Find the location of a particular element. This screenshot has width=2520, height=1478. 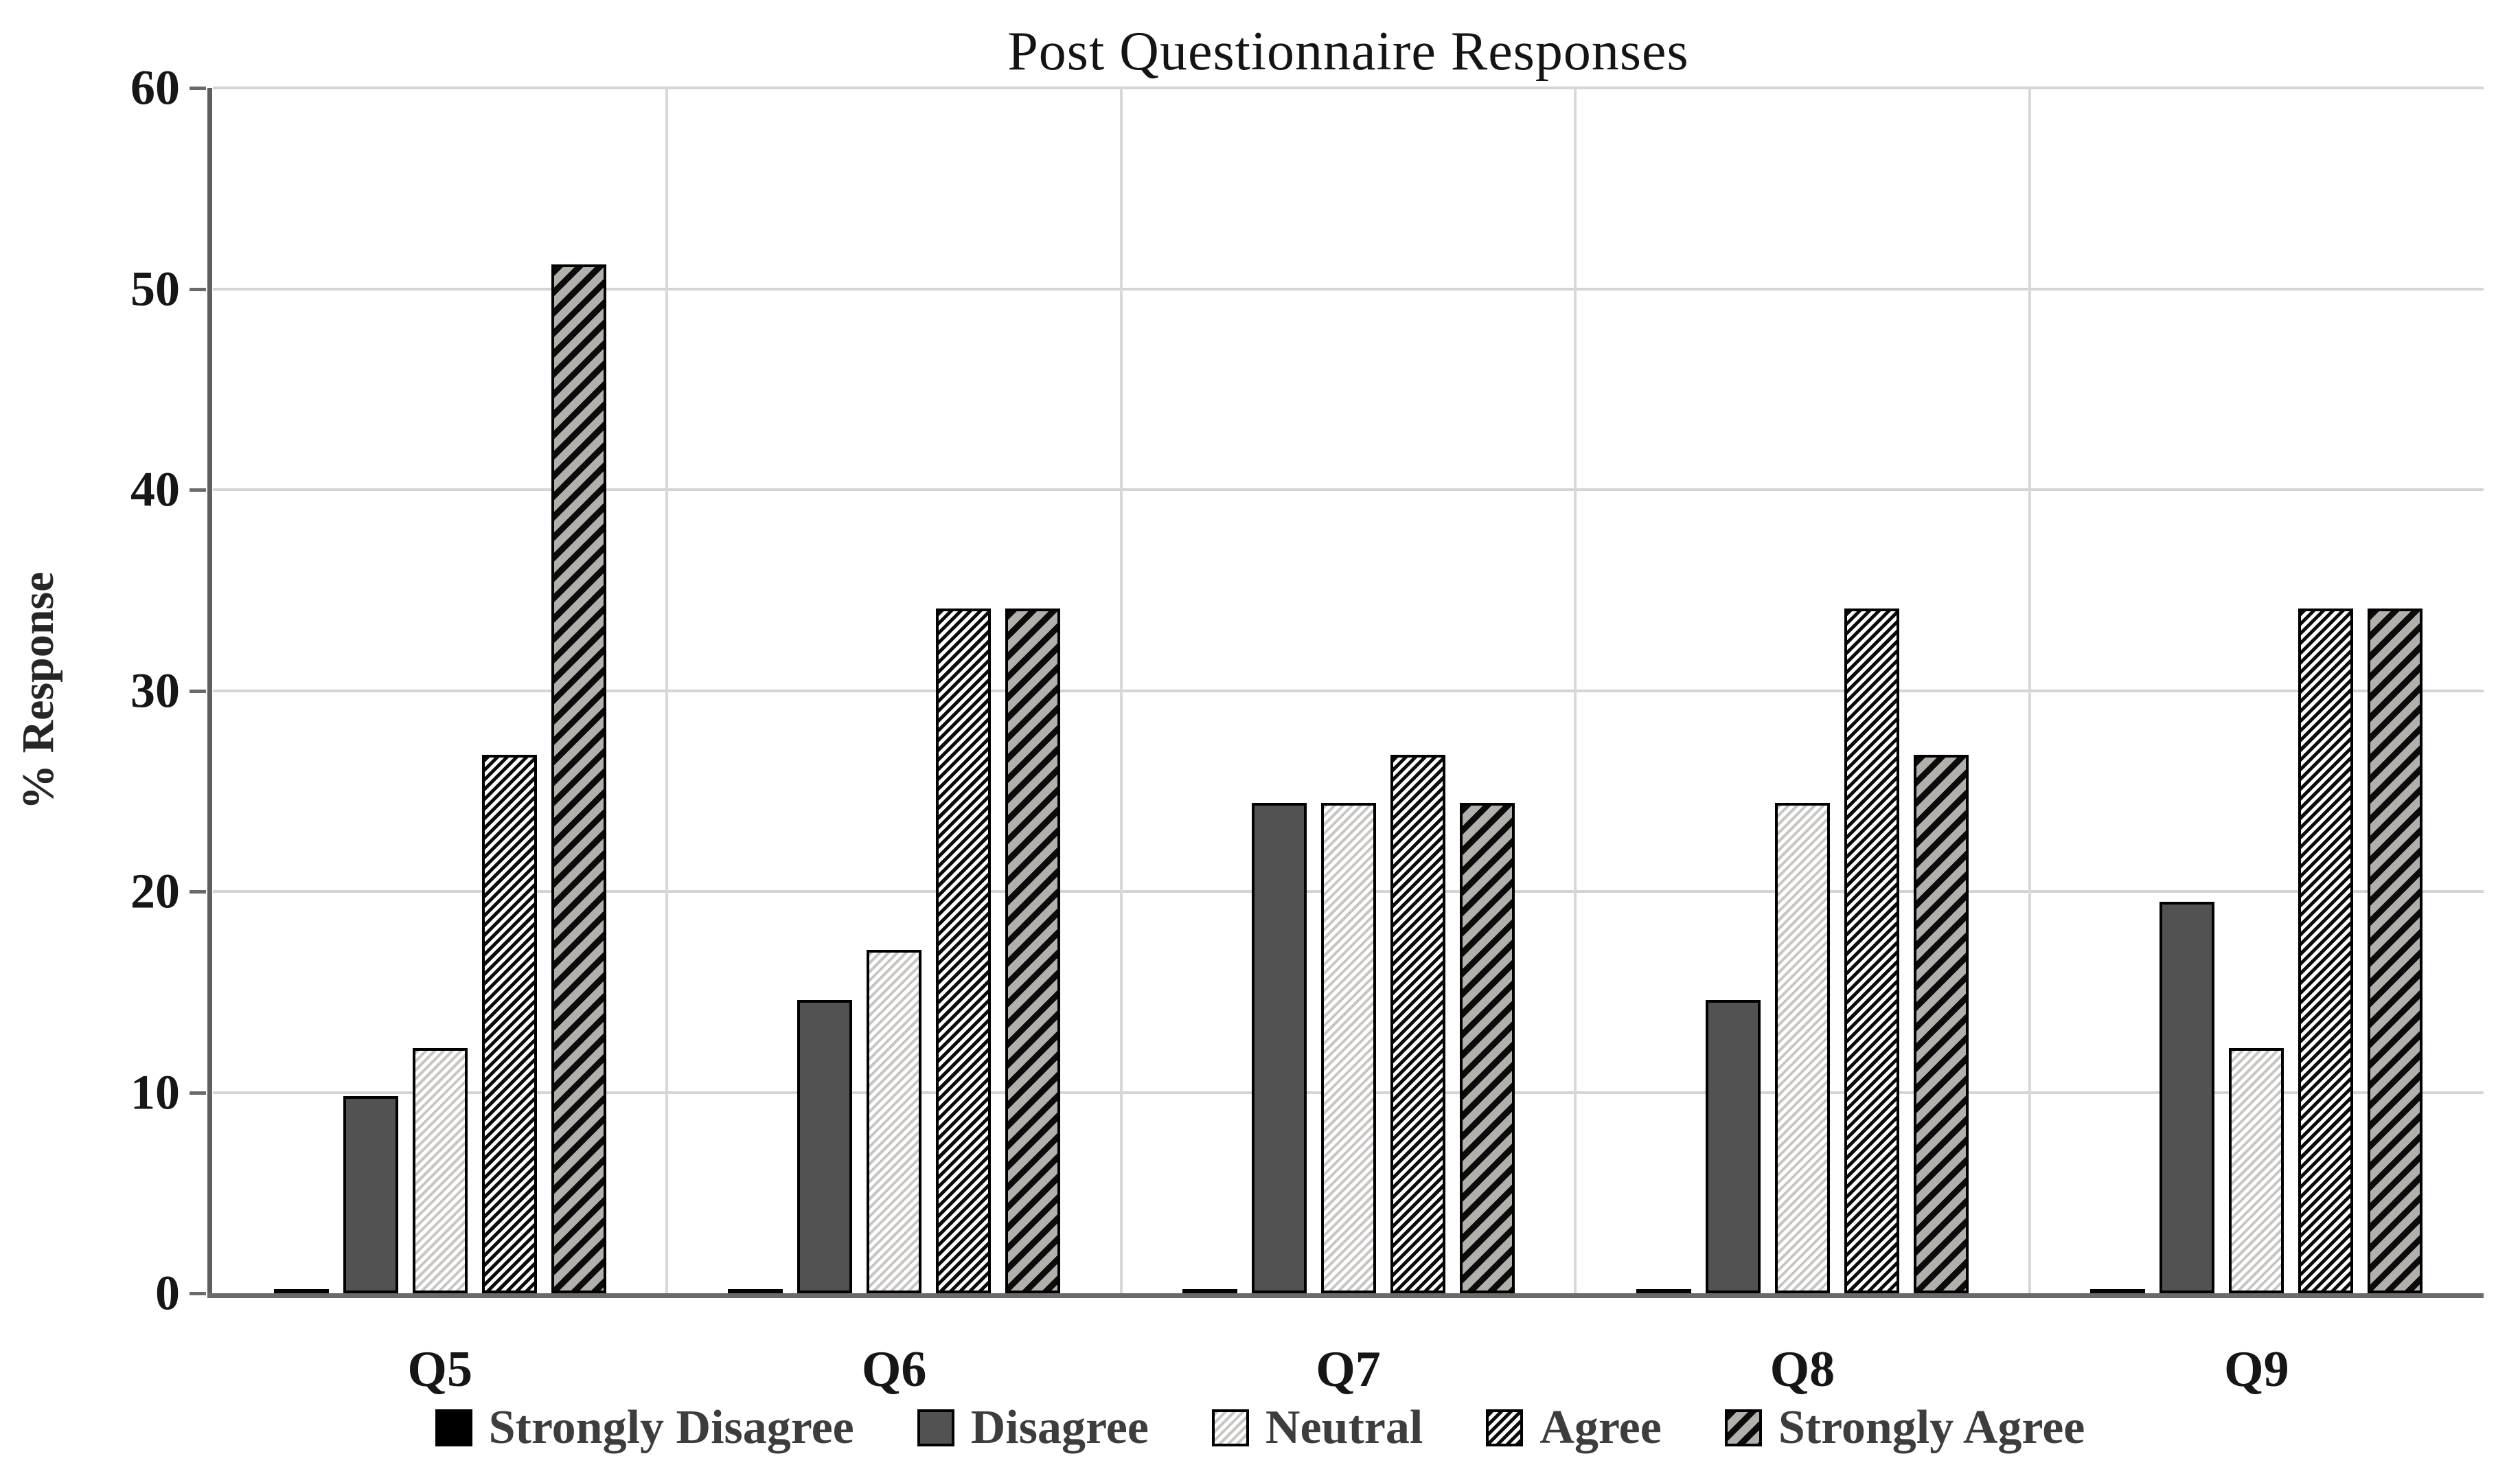

legend-item-neutral: Neutral is located at coordinates (1317, 1427).